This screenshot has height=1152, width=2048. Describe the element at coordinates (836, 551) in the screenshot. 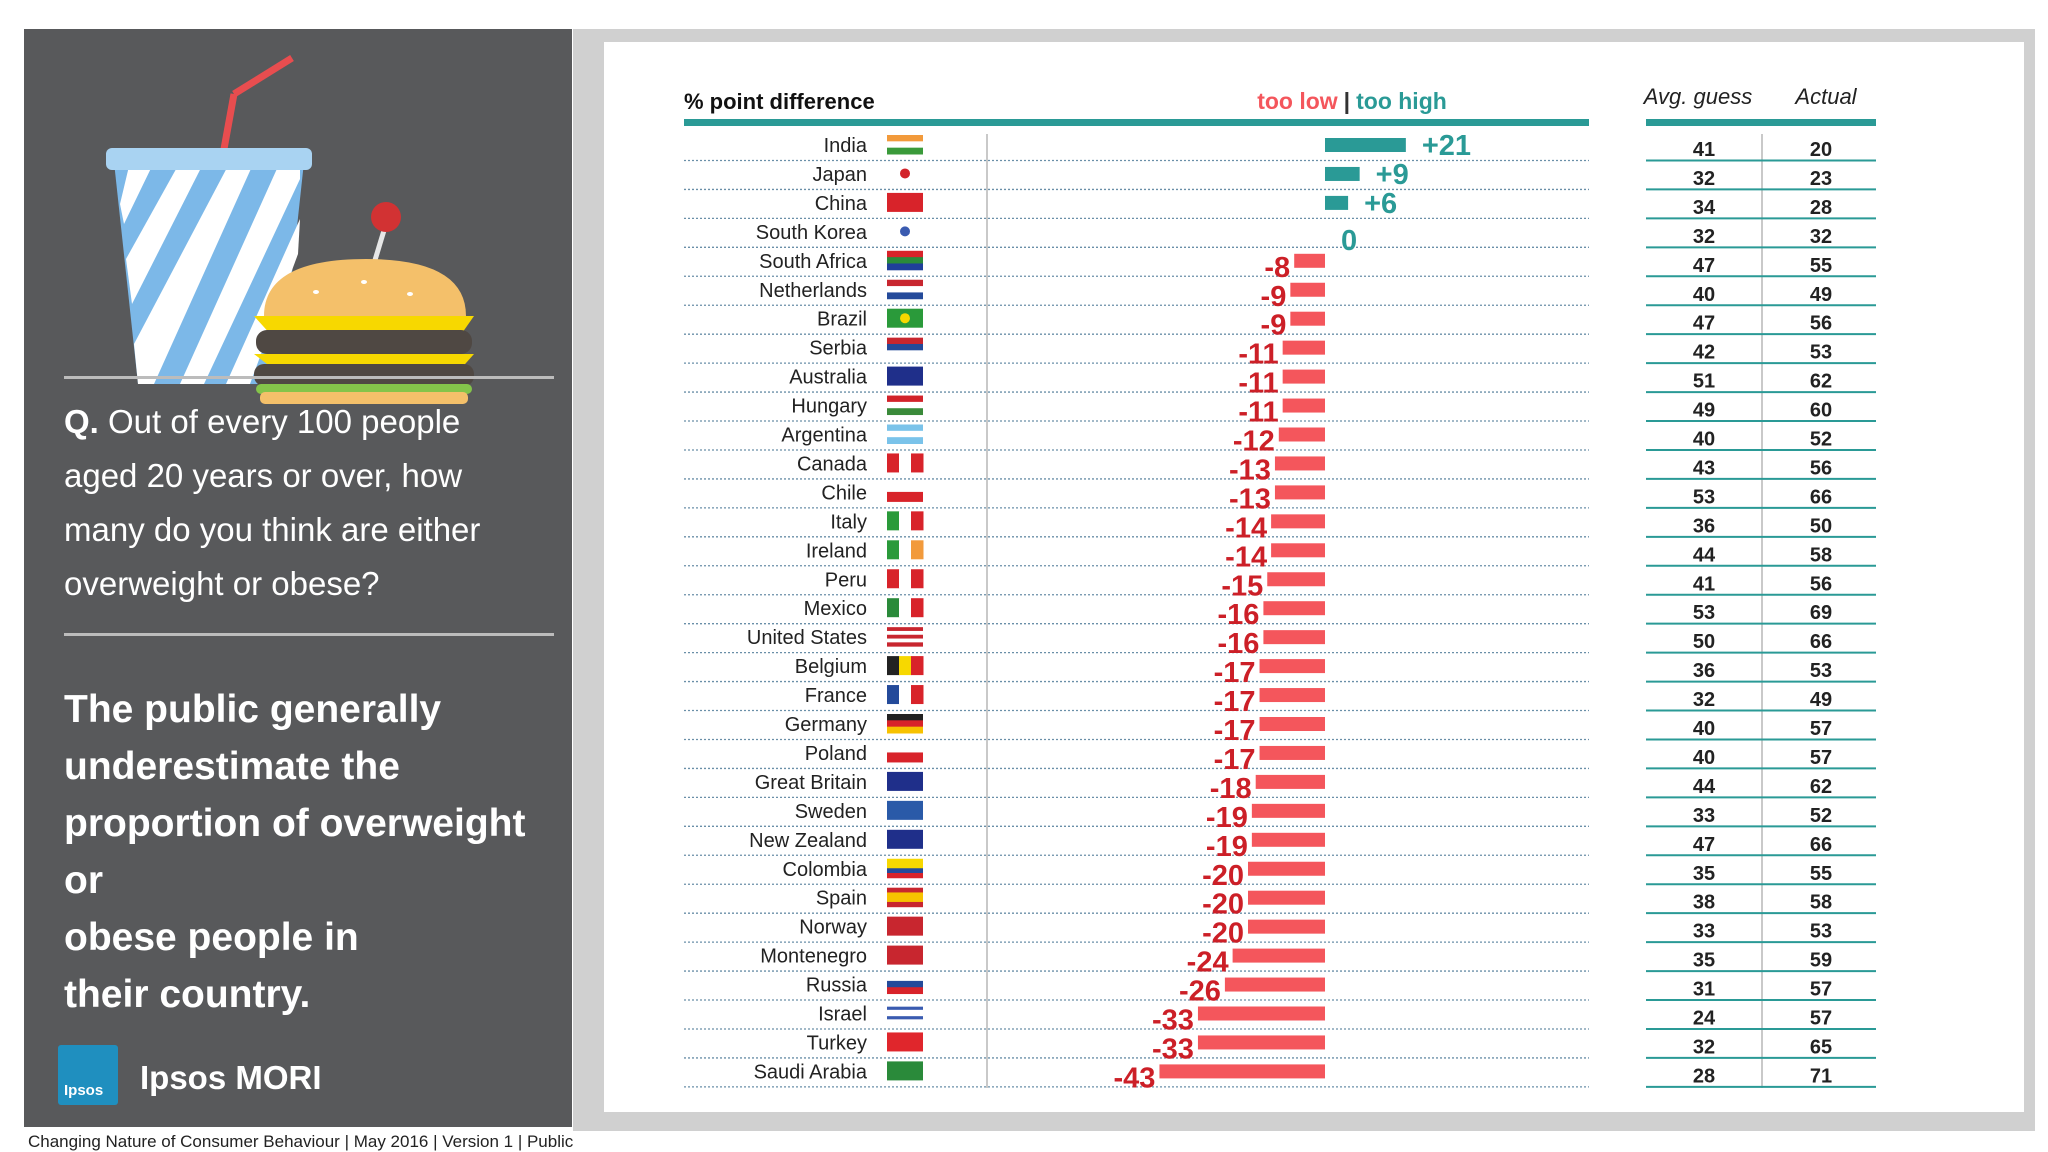

I see `country-label: Ireland` at that location.